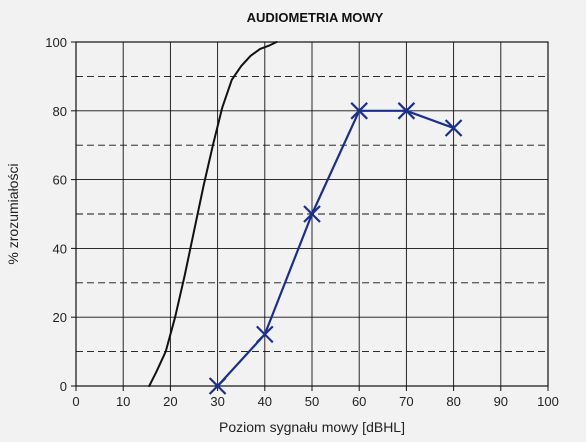  Describe the element at coordinates (312, 427) in the screenshot. I see `x-axis-label: Poziom sygnału mowy [dBHL]` at that location.